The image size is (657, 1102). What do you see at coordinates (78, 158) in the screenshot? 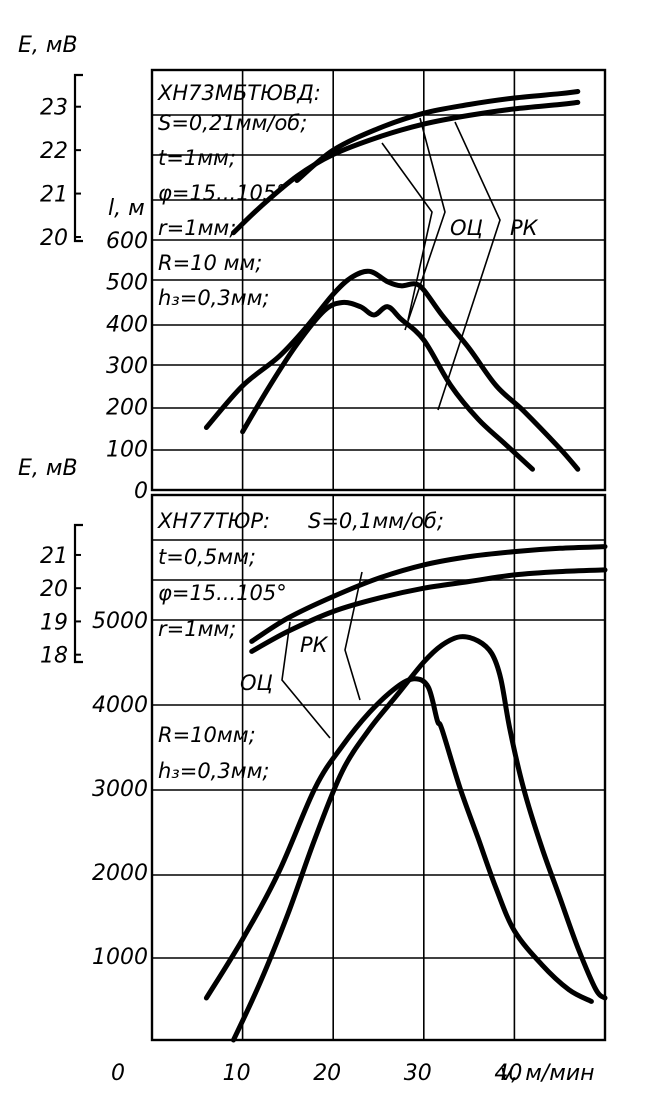
I see `top-e-axis-bracket` at bounding box center [78, 158].